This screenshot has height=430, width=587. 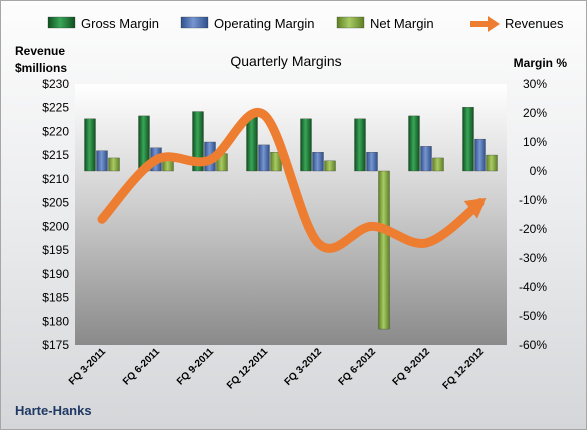 I want to click on right-tick-label: 20%, so click(x=535, y=113).